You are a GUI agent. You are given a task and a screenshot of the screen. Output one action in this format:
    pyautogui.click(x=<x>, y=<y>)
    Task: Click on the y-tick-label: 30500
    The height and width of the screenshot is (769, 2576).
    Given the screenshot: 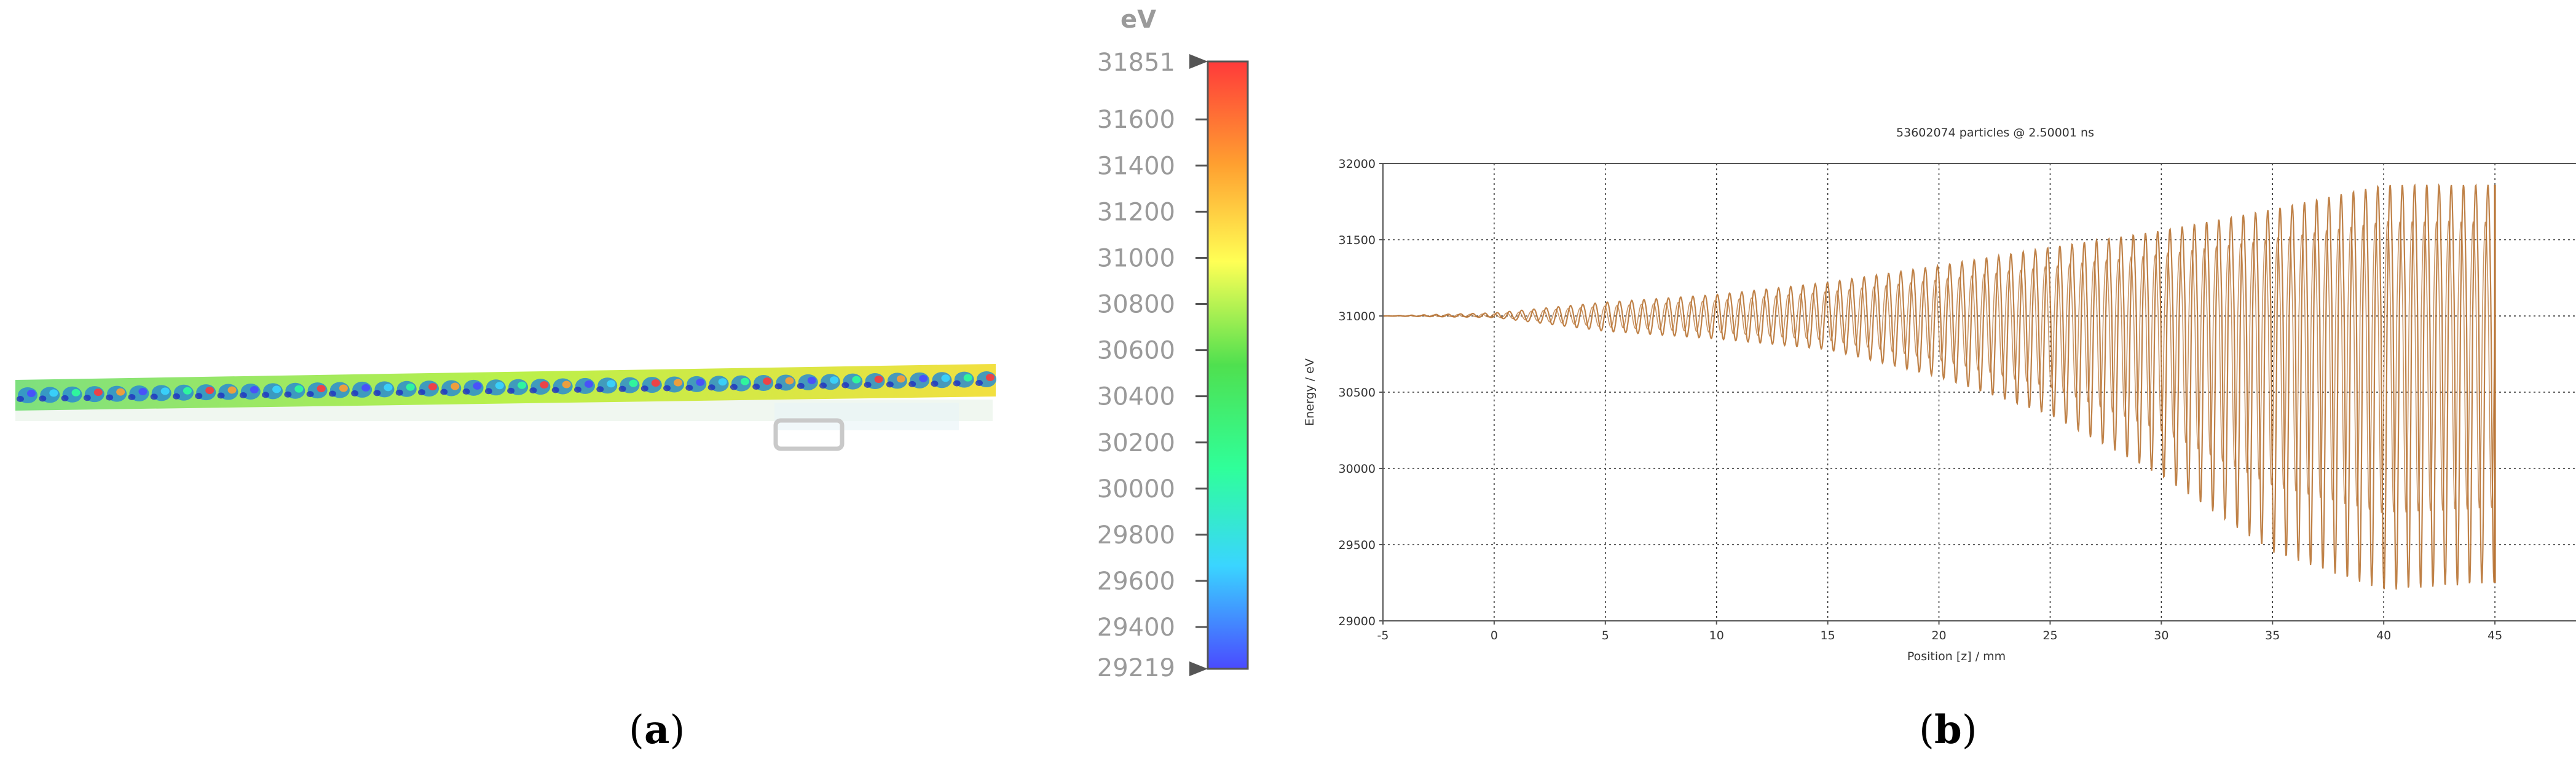 What is the action you would take?
    pyautogui.click(x=1358, y=393)
    